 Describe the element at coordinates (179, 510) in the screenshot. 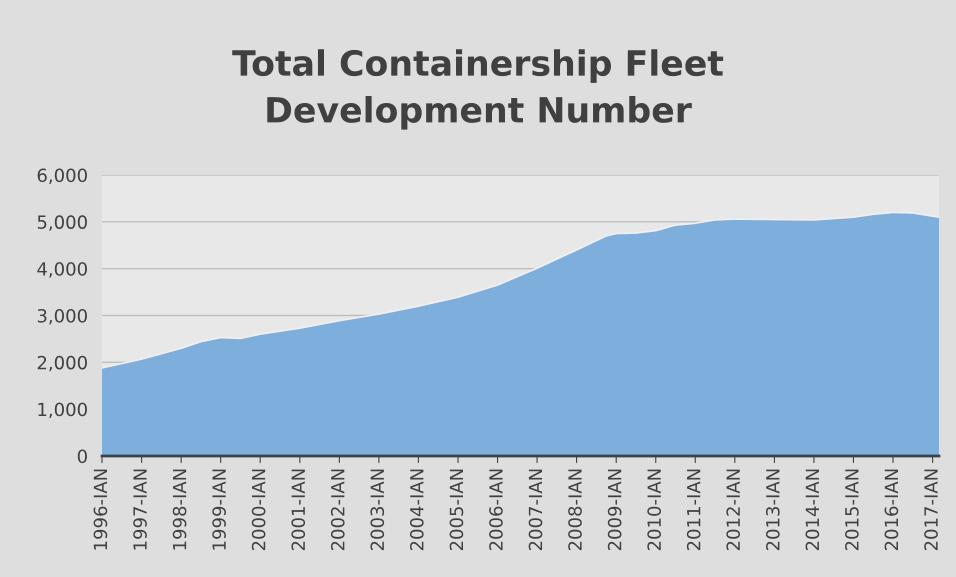

I see `x-tick-label: 1998-IAN` at that location.